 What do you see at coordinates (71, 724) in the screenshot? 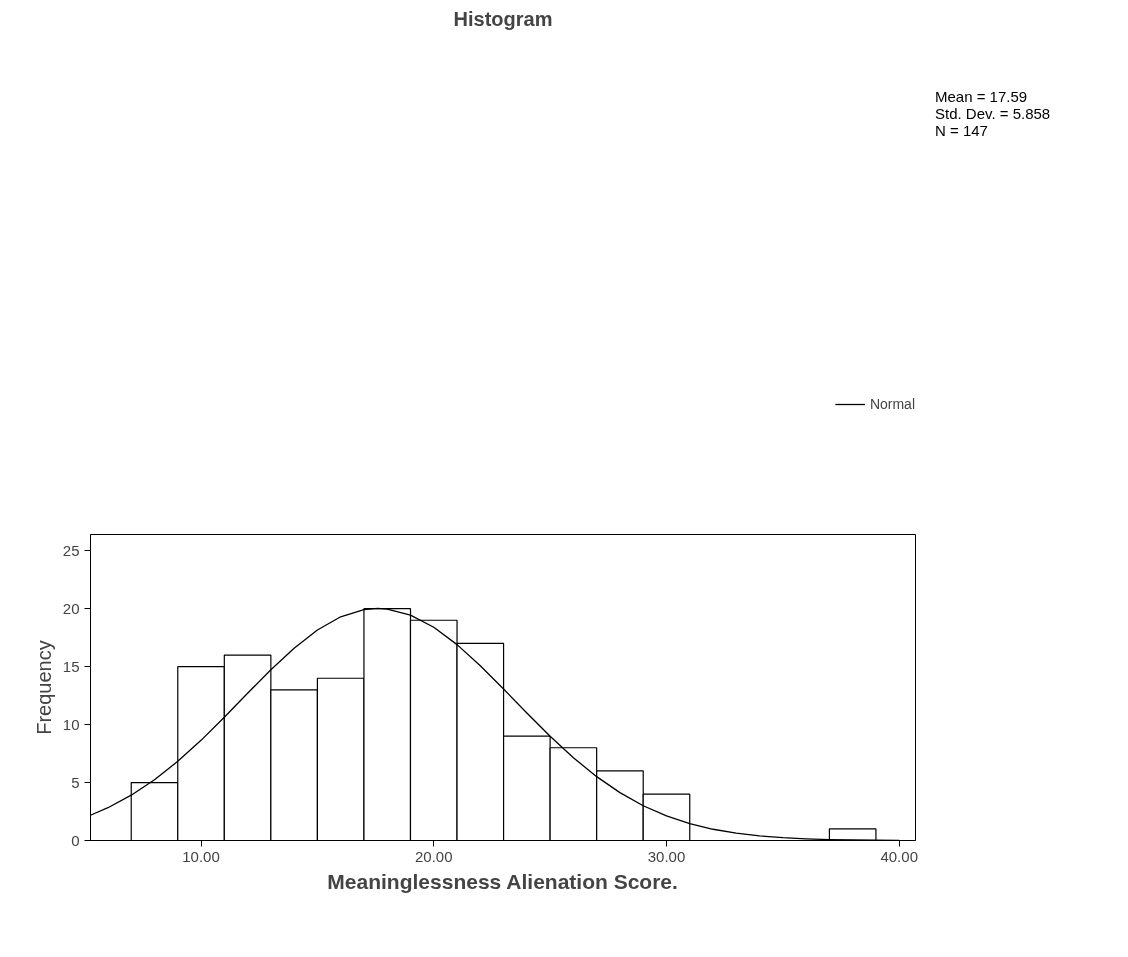
I see `y-tick-label: 10` at bounding box center [71, 724].